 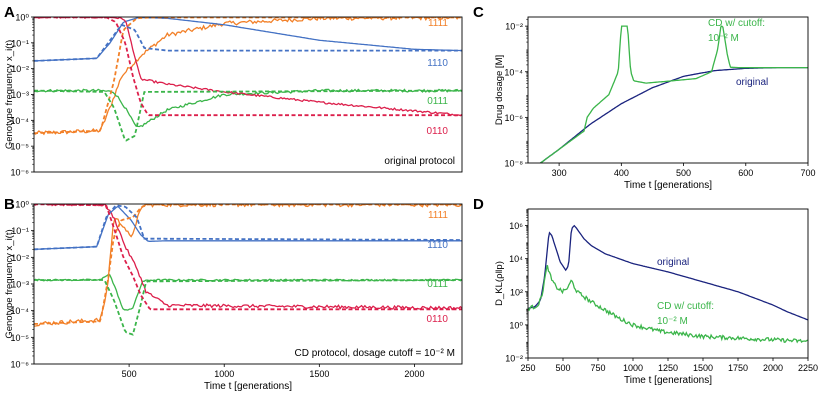 What do you see at coordinates (516, 226) in the screenshot?
I see `y-tick-label: 10⁶` at bounding box center [516, 226].